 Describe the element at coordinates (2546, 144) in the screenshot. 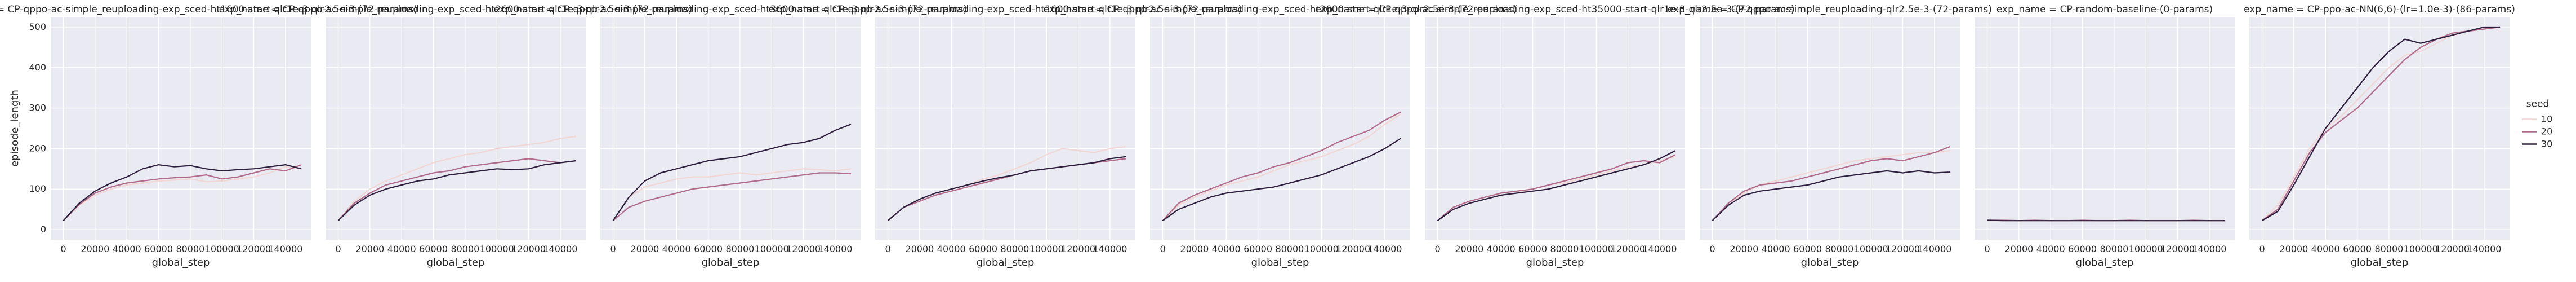

I see `legend-label: 30` at that location.